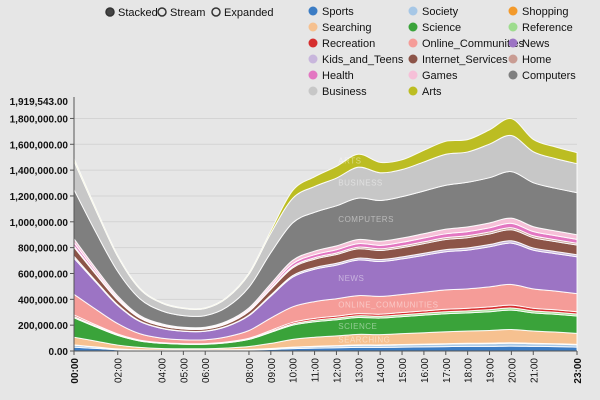 The image size is (600, 400). I want to click on mode-label-stream: Stream, so click(187, 13).